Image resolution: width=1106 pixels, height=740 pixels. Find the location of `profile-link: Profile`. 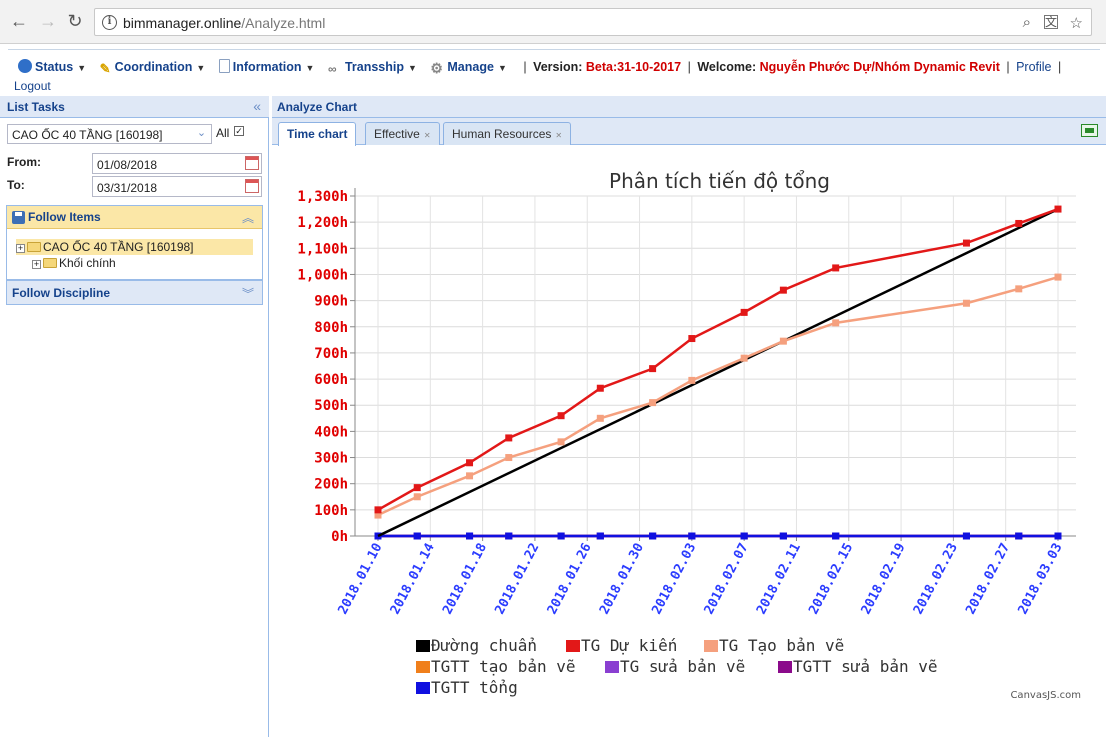

profile-link: Profile is located at coordinates (1034, 67).